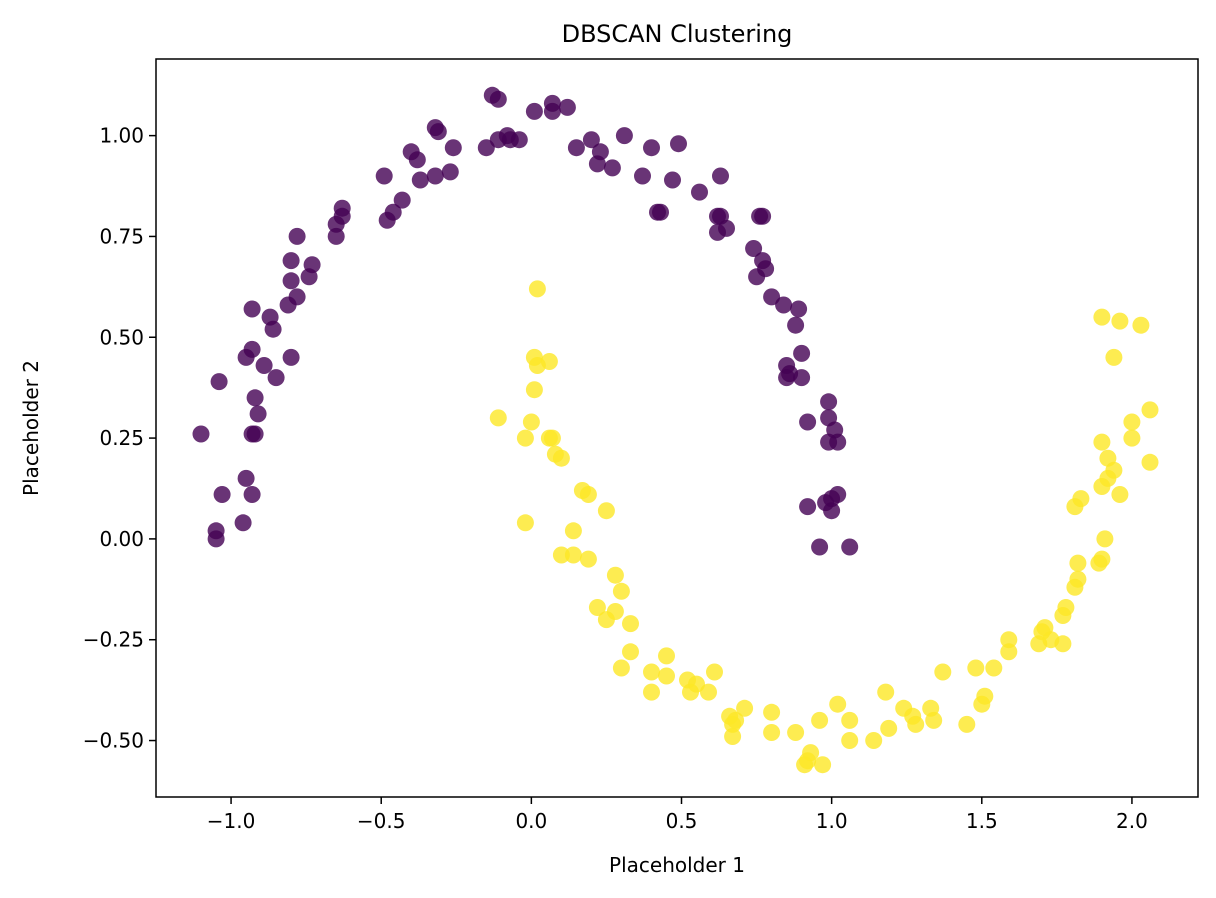 This screenshot has width=1216, height=898. What do you see at coordinates (682, 821) in the screenshot?
I see `x-tick-label: 0.5` at bounding box center [682, 821].